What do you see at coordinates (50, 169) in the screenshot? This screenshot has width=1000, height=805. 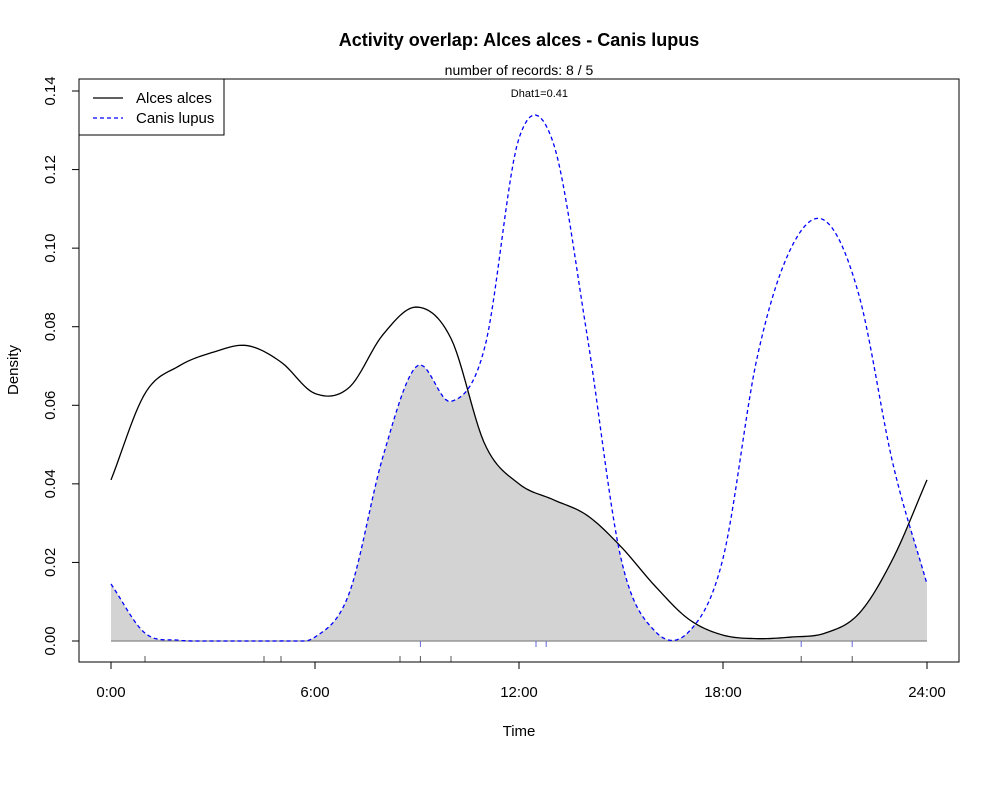 I see `y-tick-label: 0.12` at bounding box center [50, 169].